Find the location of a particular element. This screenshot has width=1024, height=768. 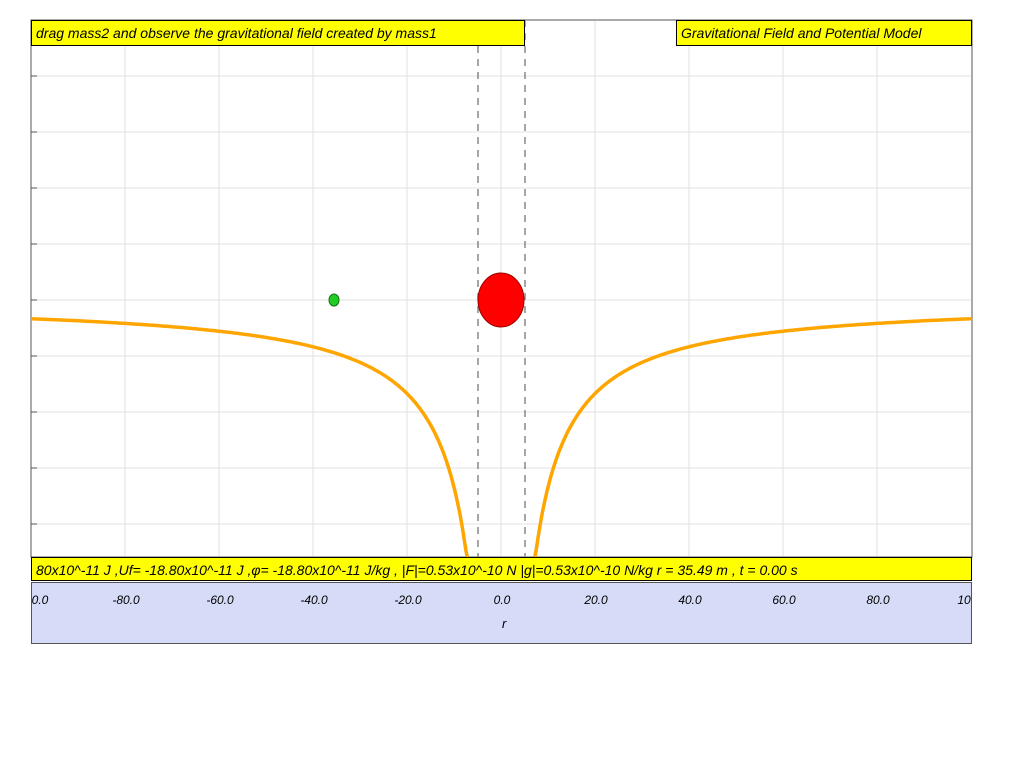

potential-curve-left is located at coordinates (249, 437).